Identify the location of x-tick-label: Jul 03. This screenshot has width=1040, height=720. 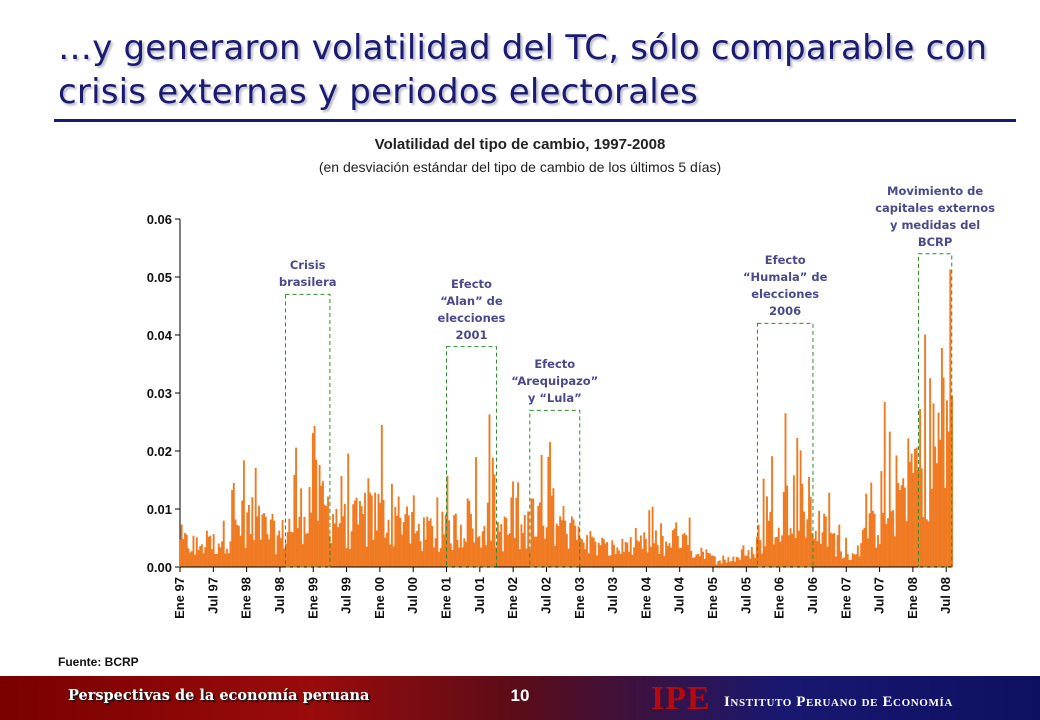
(612, 595).